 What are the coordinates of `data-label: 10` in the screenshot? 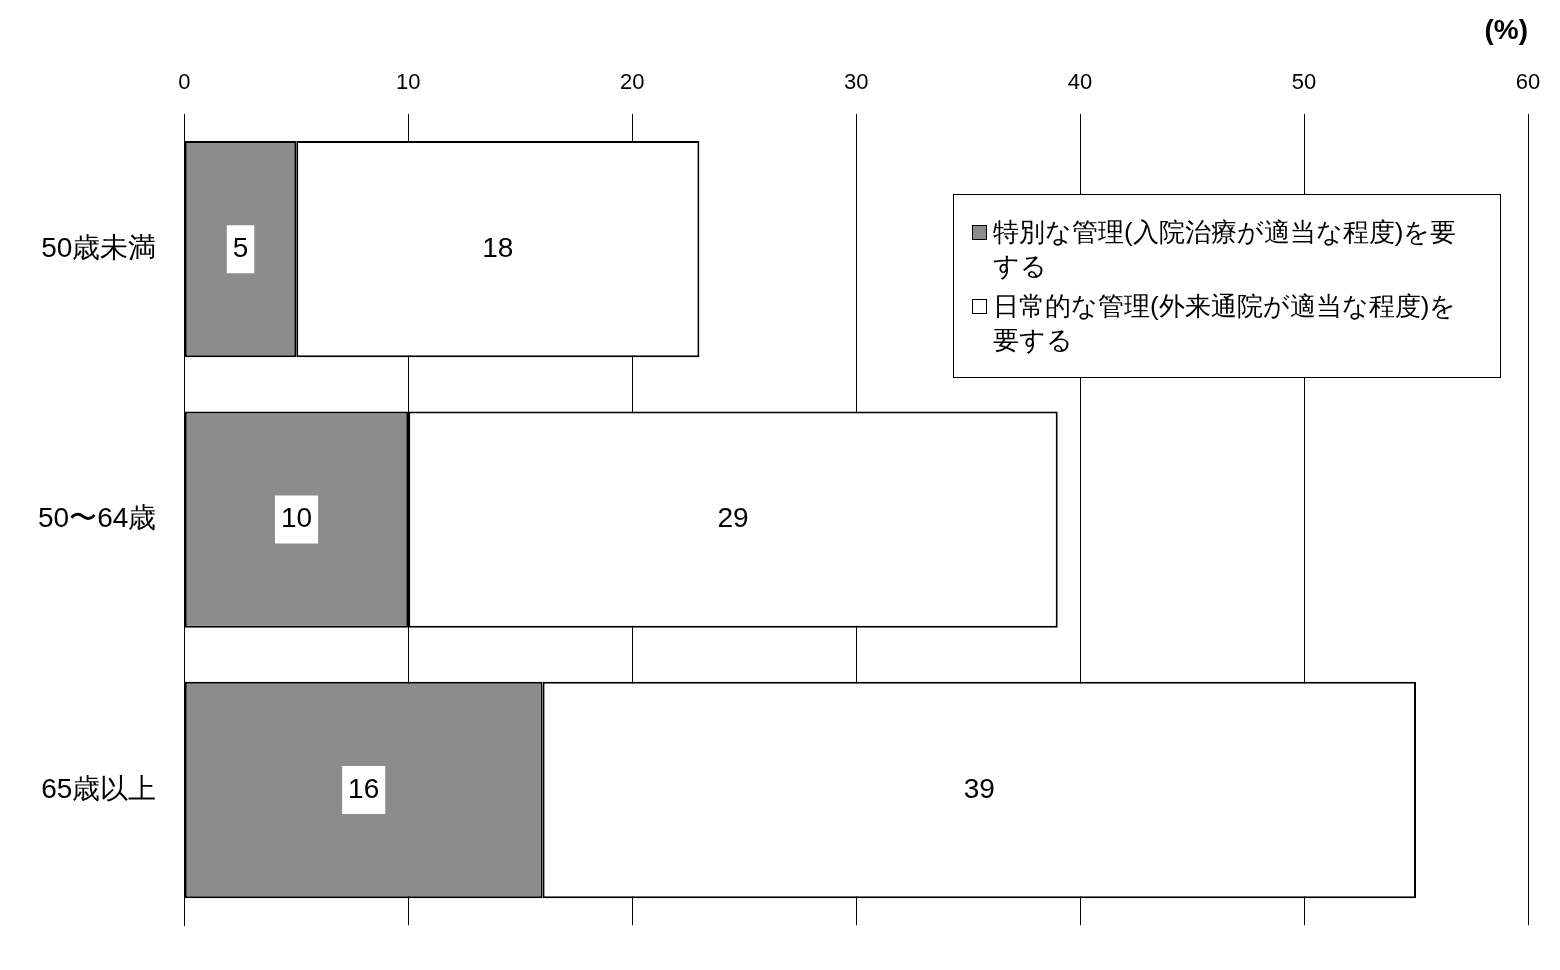 It's located at (296, 518).